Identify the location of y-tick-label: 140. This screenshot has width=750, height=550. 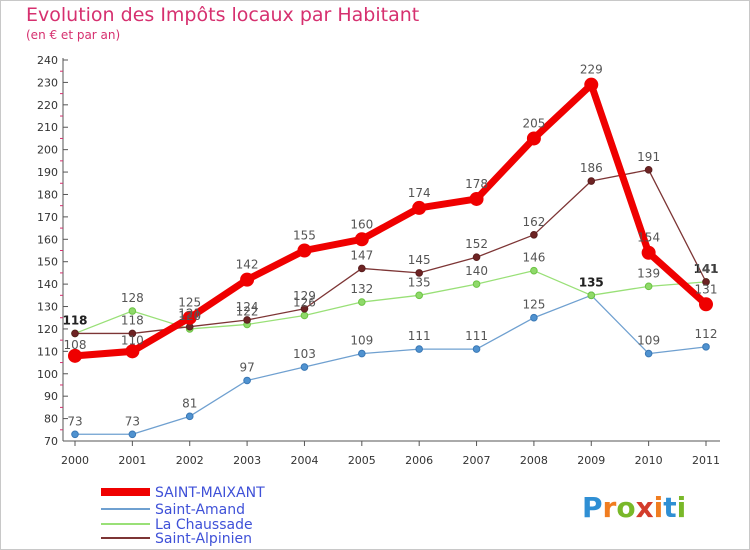
(47, 284).